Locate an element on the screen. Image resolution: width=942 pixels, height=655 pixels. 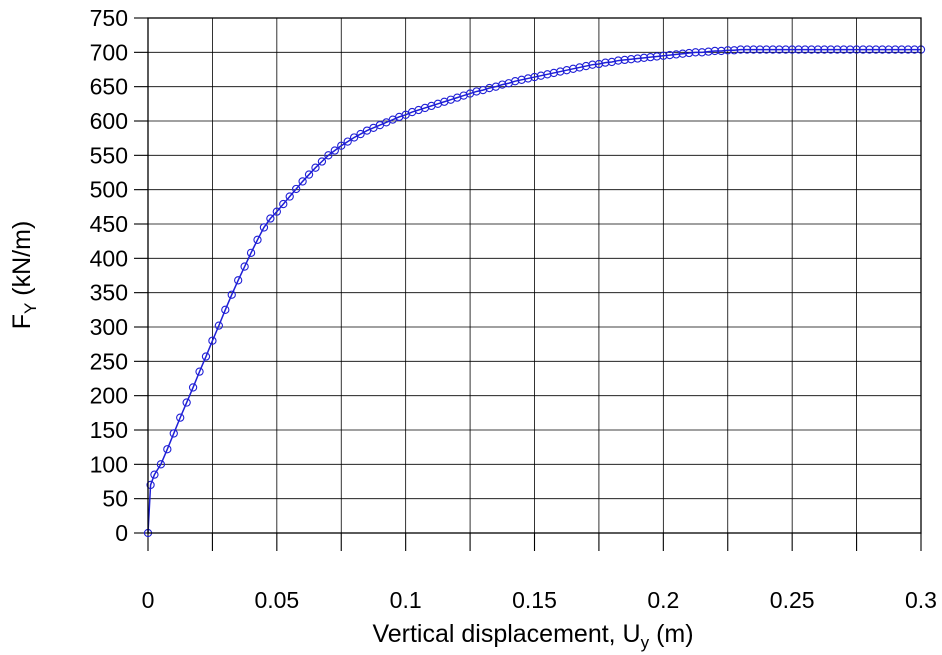
y-tick-label: 350 is located at coordinates (109, 293).